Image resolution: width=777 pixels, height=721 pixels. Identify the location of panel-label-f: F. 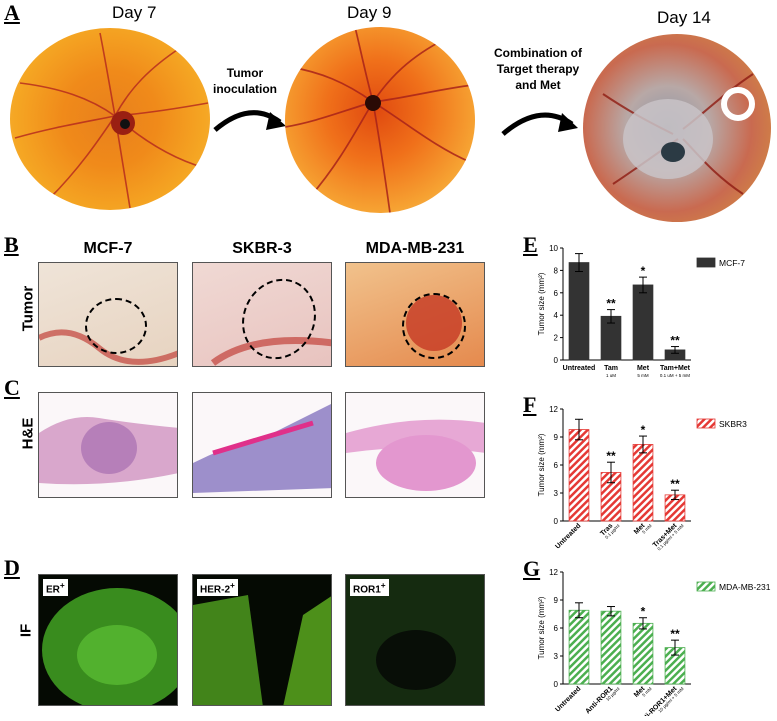
(530, 404).